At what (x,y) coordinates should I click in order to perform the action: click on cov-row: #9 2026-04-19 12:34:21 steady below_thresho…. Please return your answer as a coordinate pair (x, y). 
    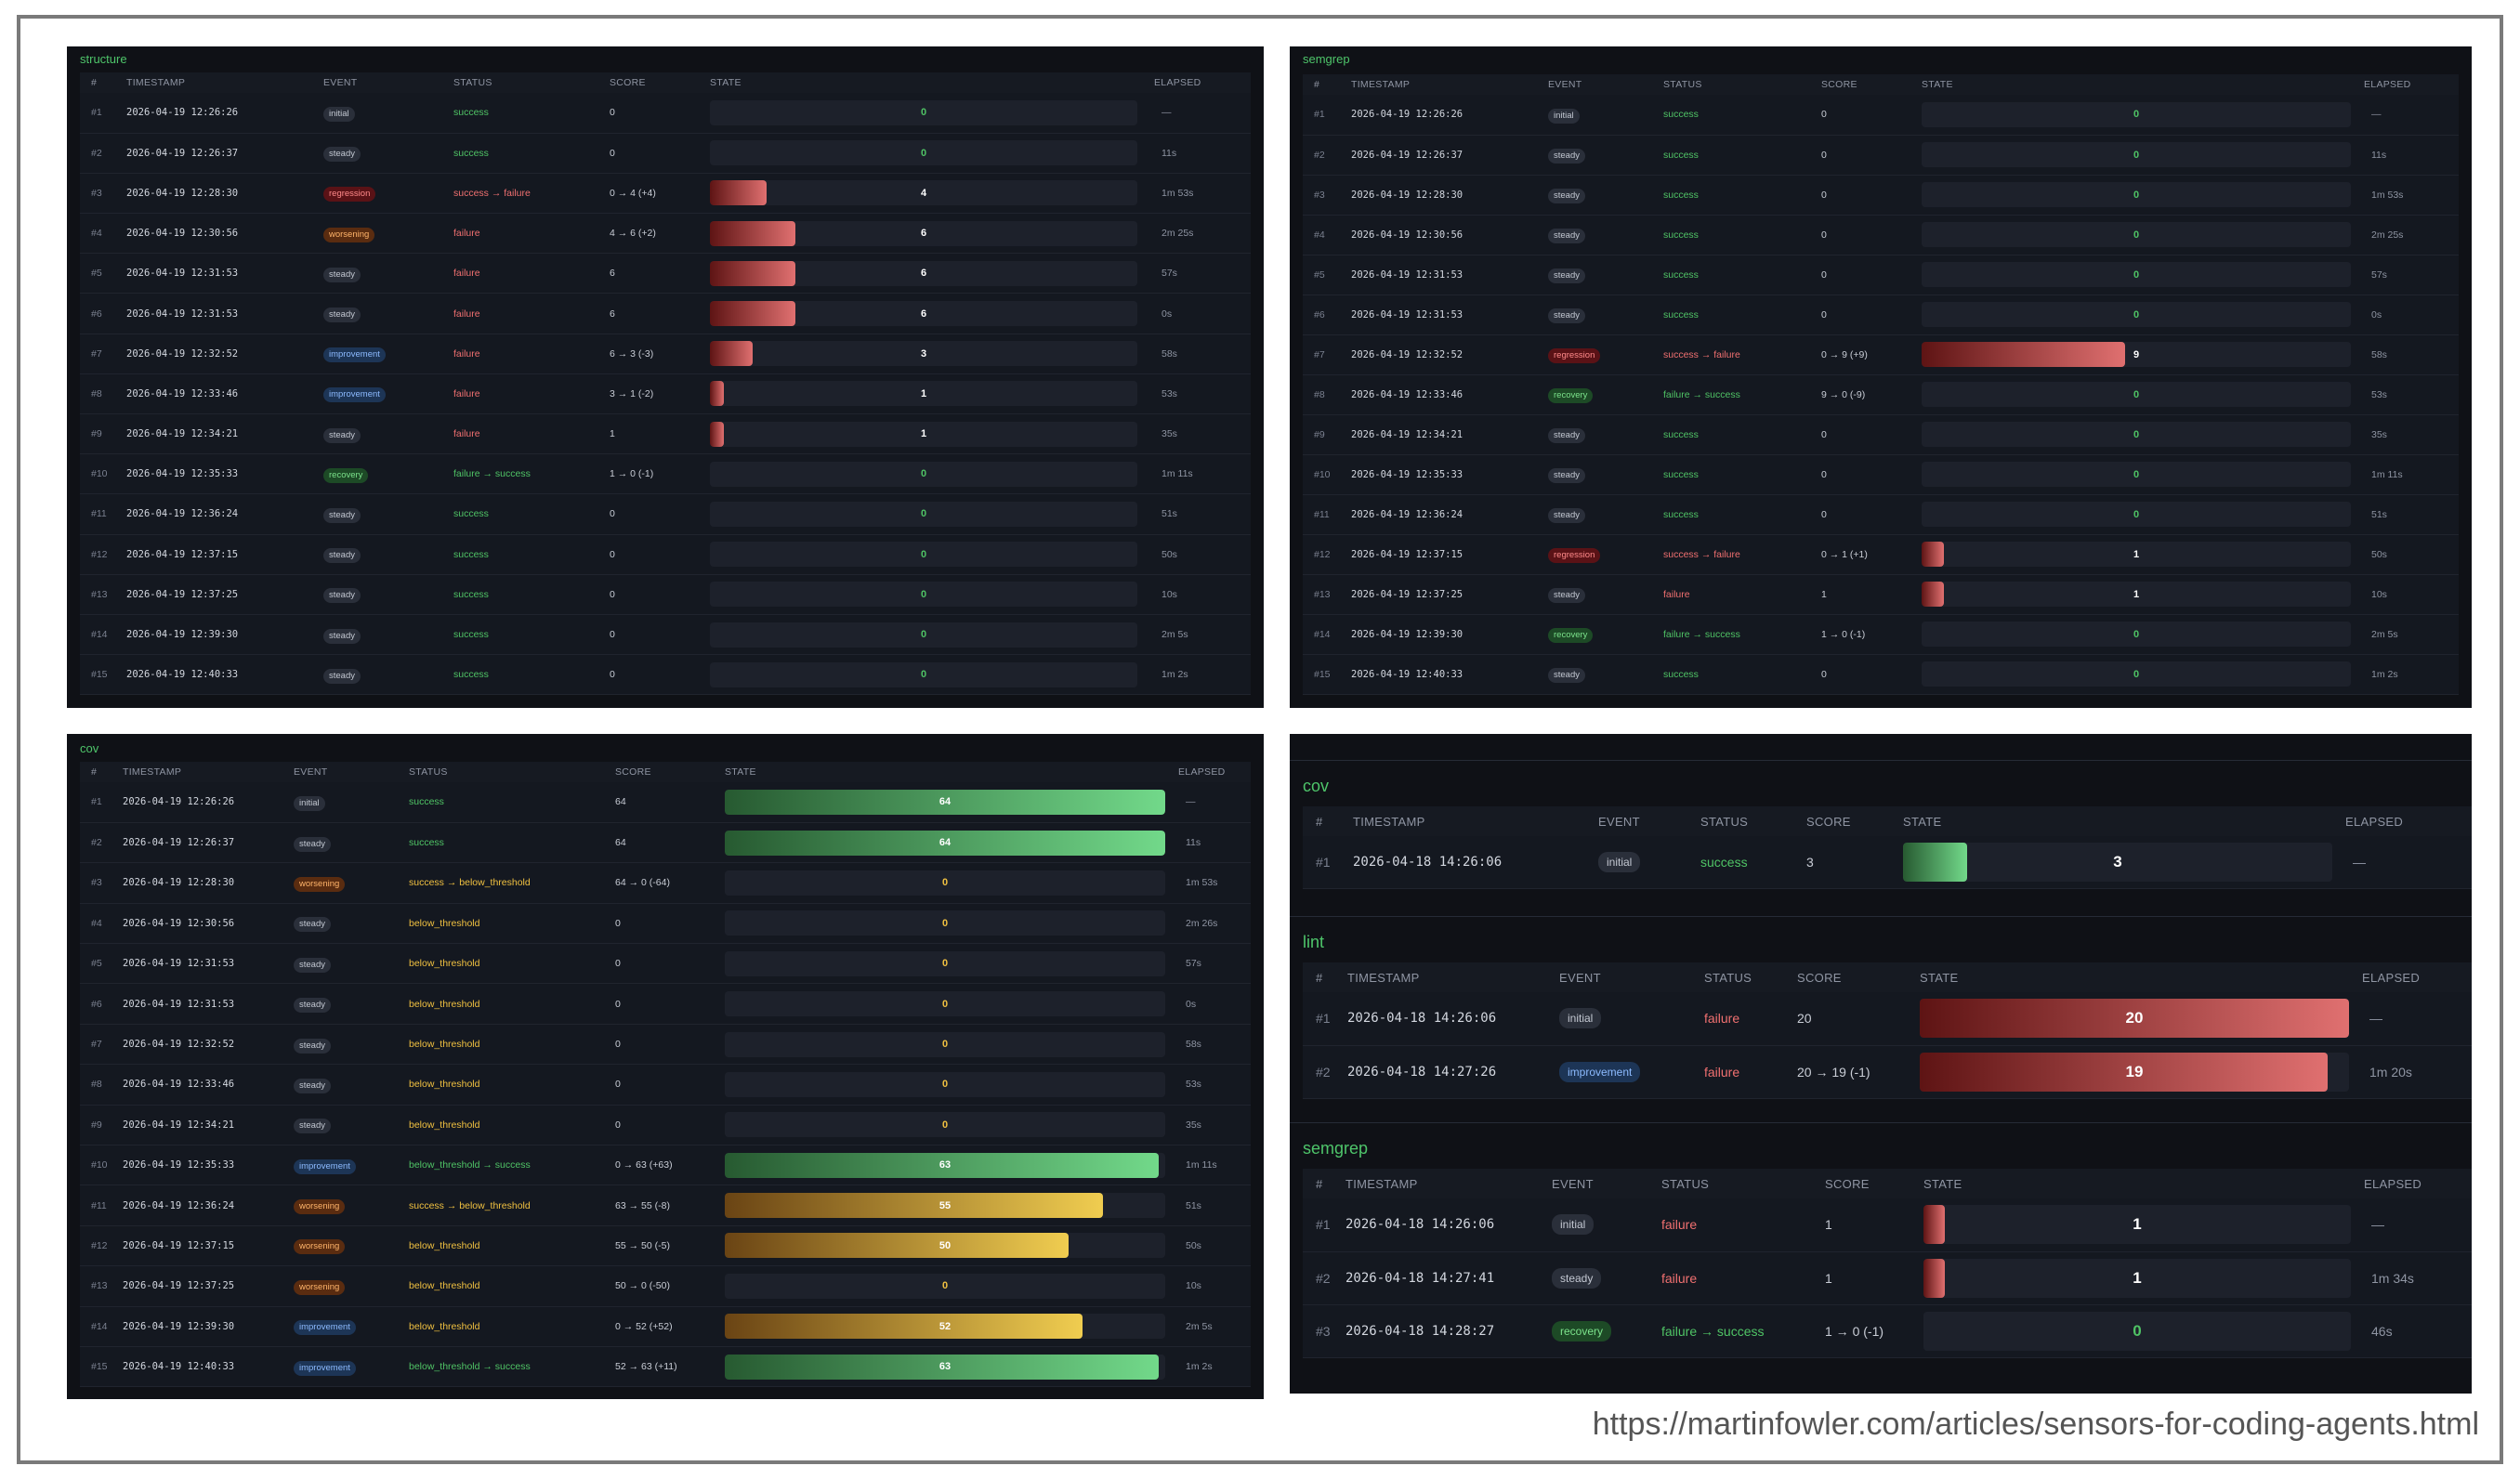
    Looking at the image, I should click on (665, 1126).